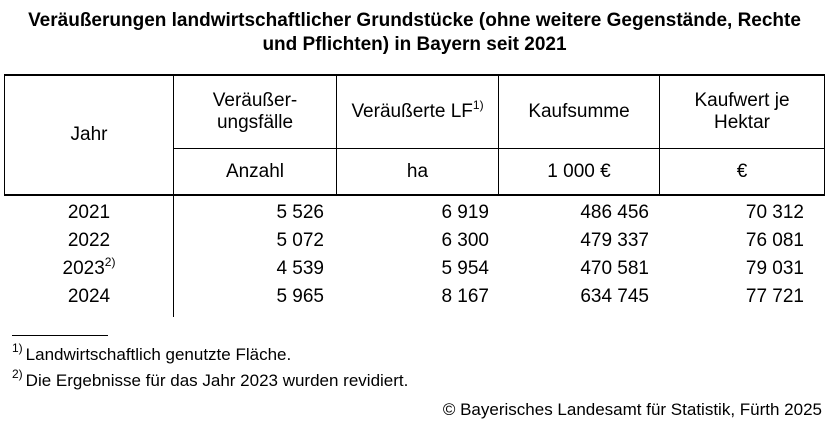 Image resolution: width=829 pixels, height=427 pixels. What do you see at coordinates (417, 171) in the screenshot?
I see `unit-ha: ha` at bounding box center [417, 171].